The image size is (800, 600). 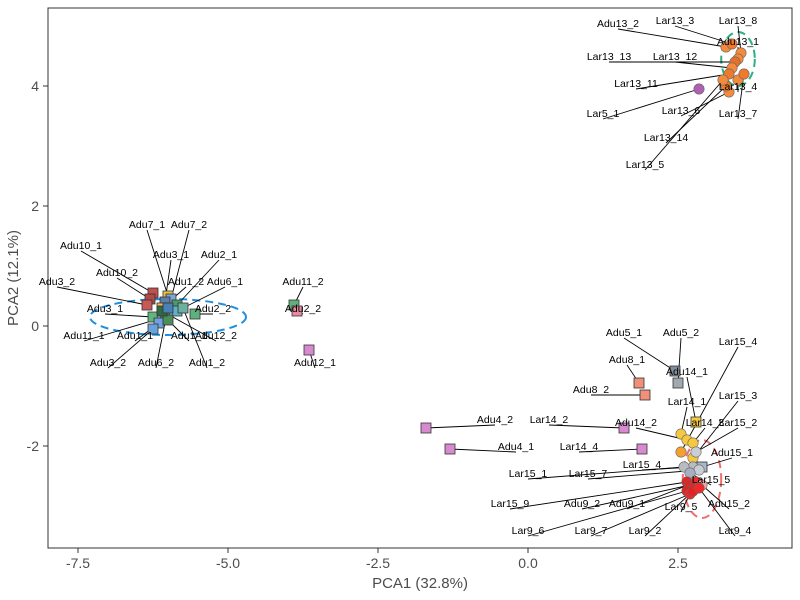 What do you see at coordinates (738, 396) in the screenshot?
I see `point-label: Lar15_3` at bounding box center [738, 396].